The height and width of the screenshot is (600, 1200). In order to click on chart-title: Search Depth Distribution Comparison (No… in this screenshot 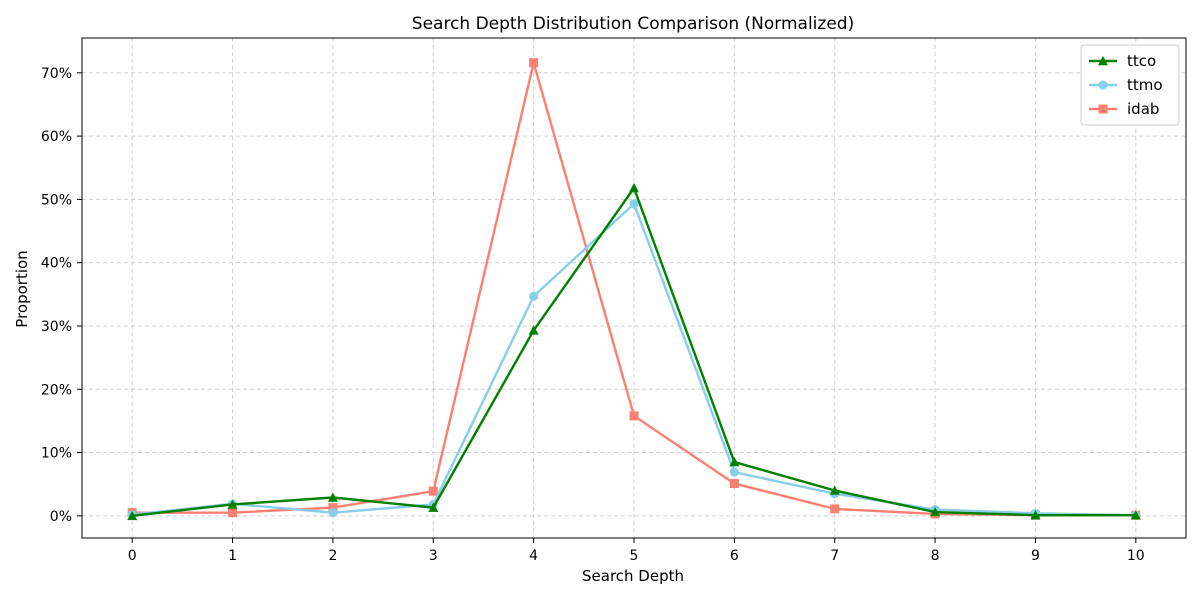, I will do `click(633, 24)`.